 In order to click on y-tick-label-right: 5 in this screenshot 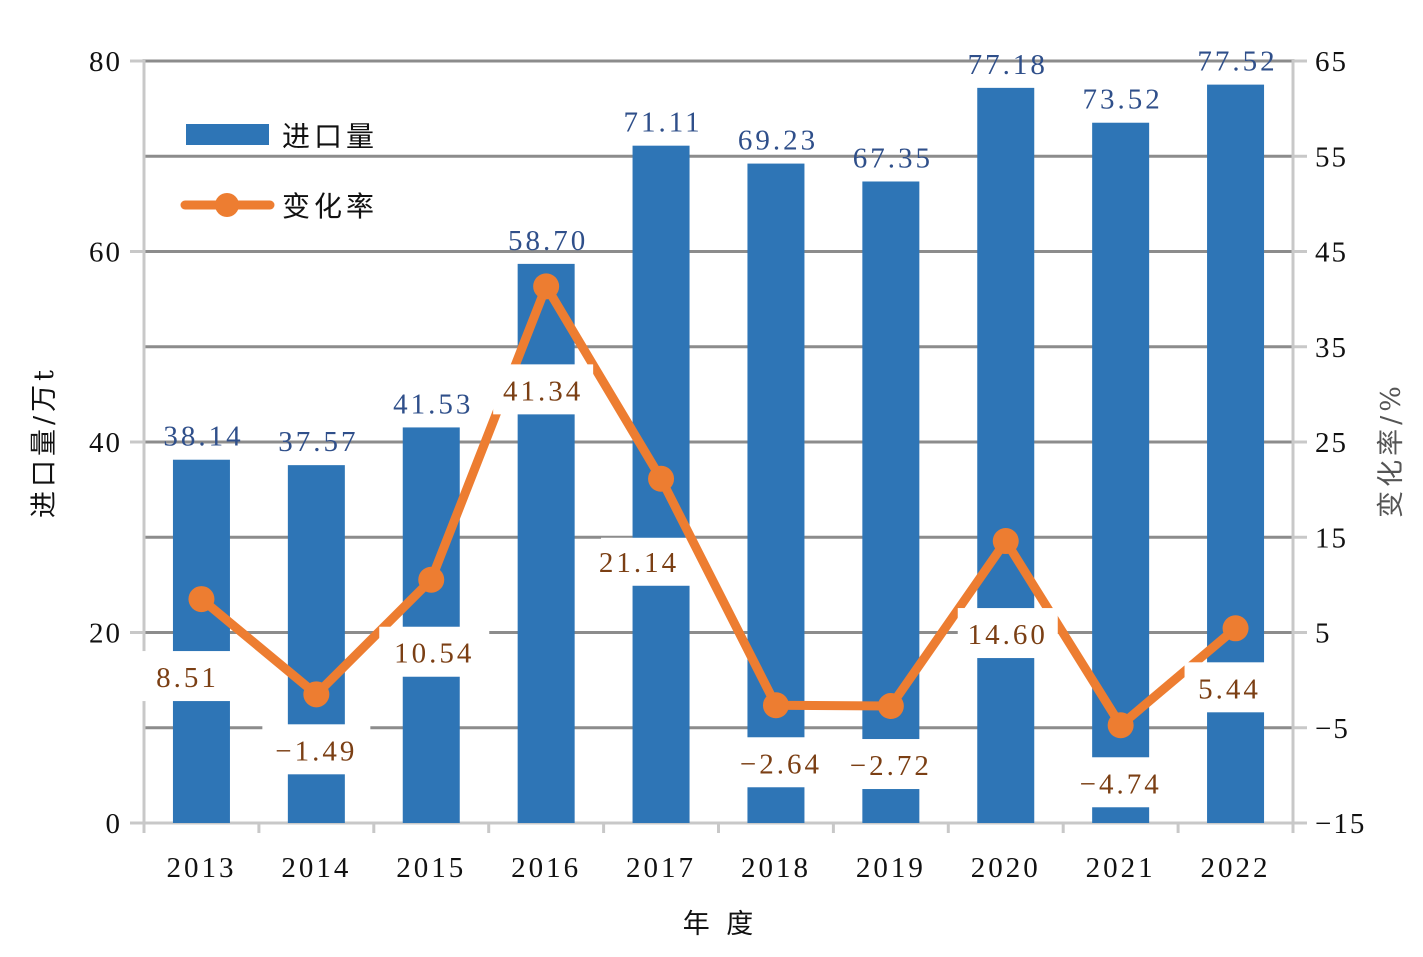, I will do `click(1323, 634)`.